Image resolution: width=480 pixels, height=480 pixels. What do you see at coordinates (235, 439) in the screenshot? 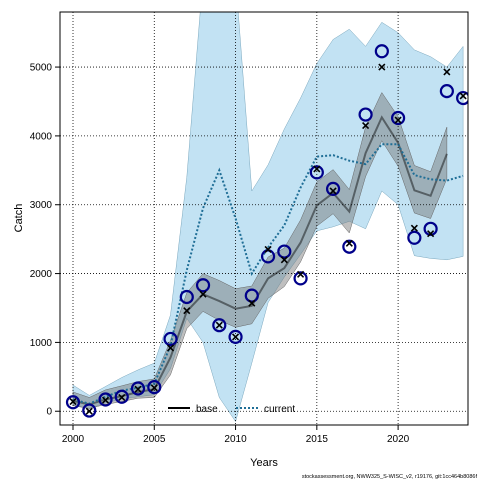
I see `x-tick-label: 2010` at bounding box center [235, 439].